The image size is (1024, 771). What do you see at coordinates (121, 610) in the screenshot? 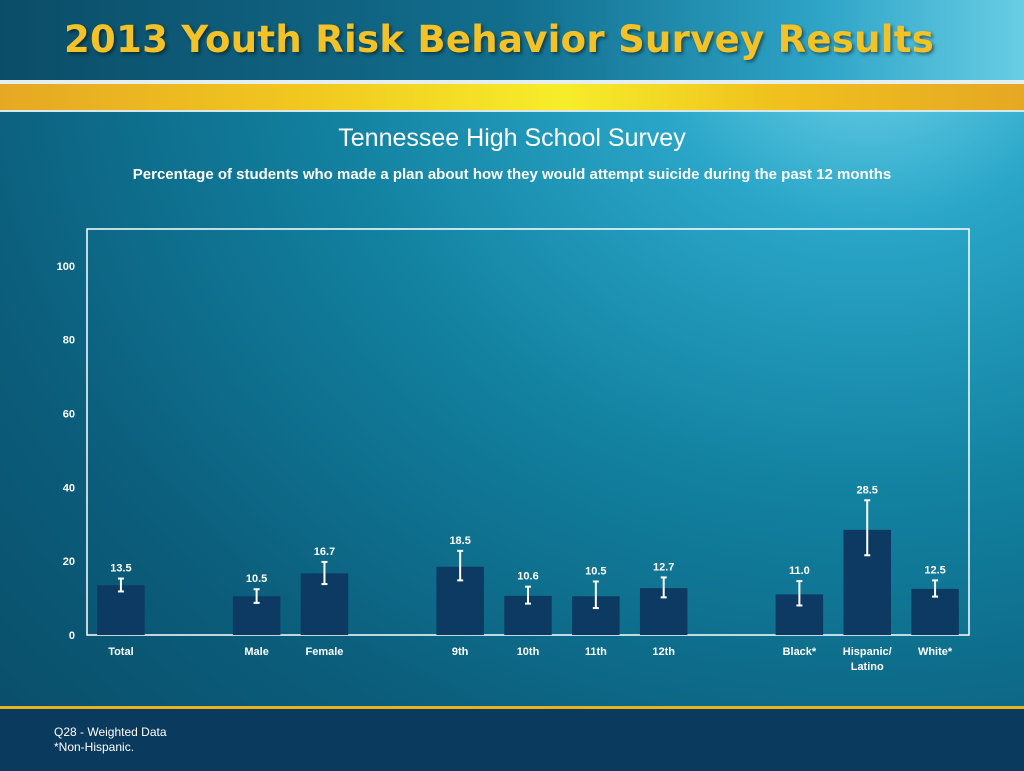
I see `bar` at bounding box center [121, 610].